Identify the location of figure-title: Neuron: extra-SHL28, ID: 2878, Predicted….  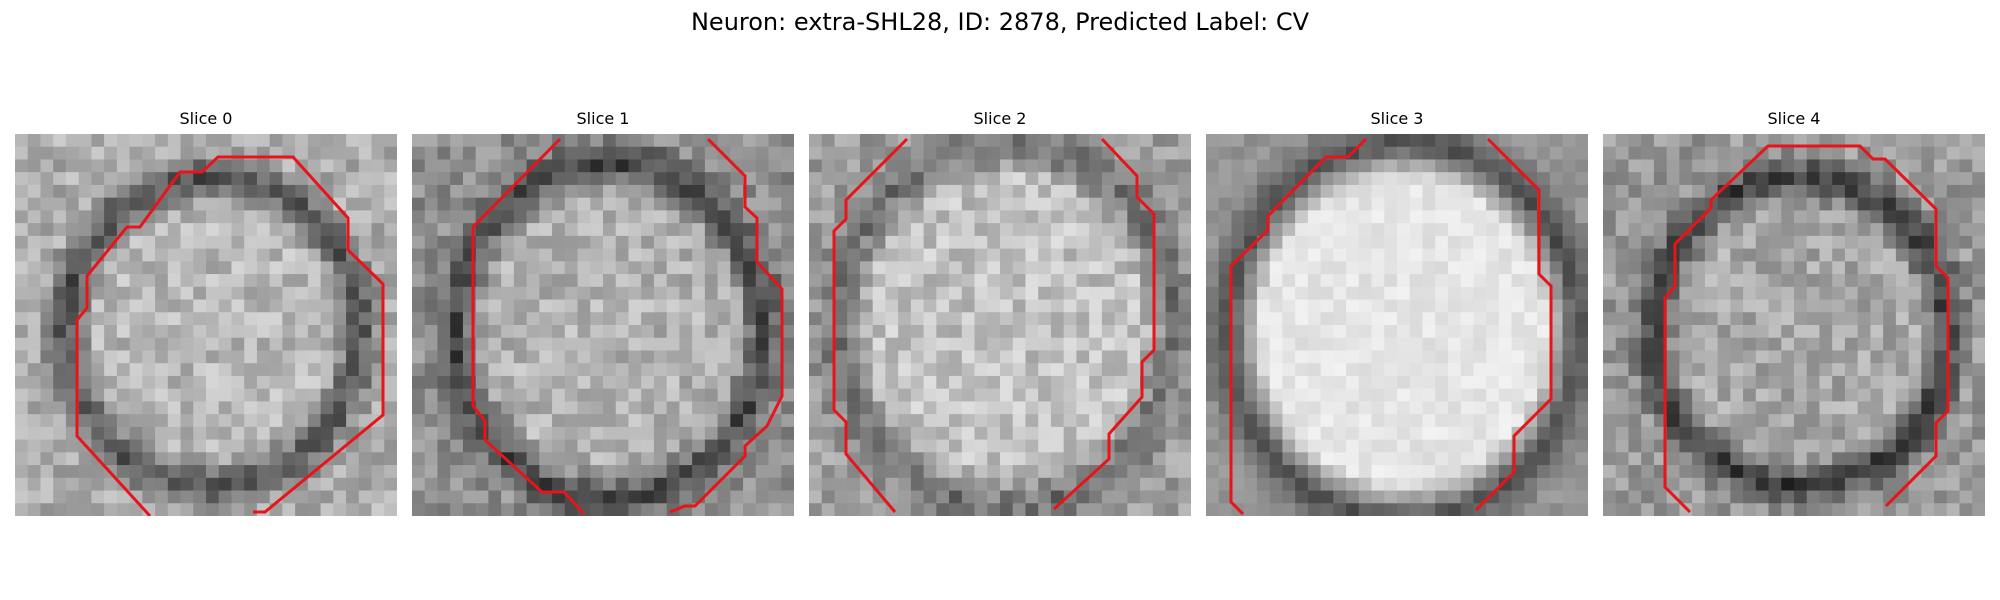
(1000, 22).